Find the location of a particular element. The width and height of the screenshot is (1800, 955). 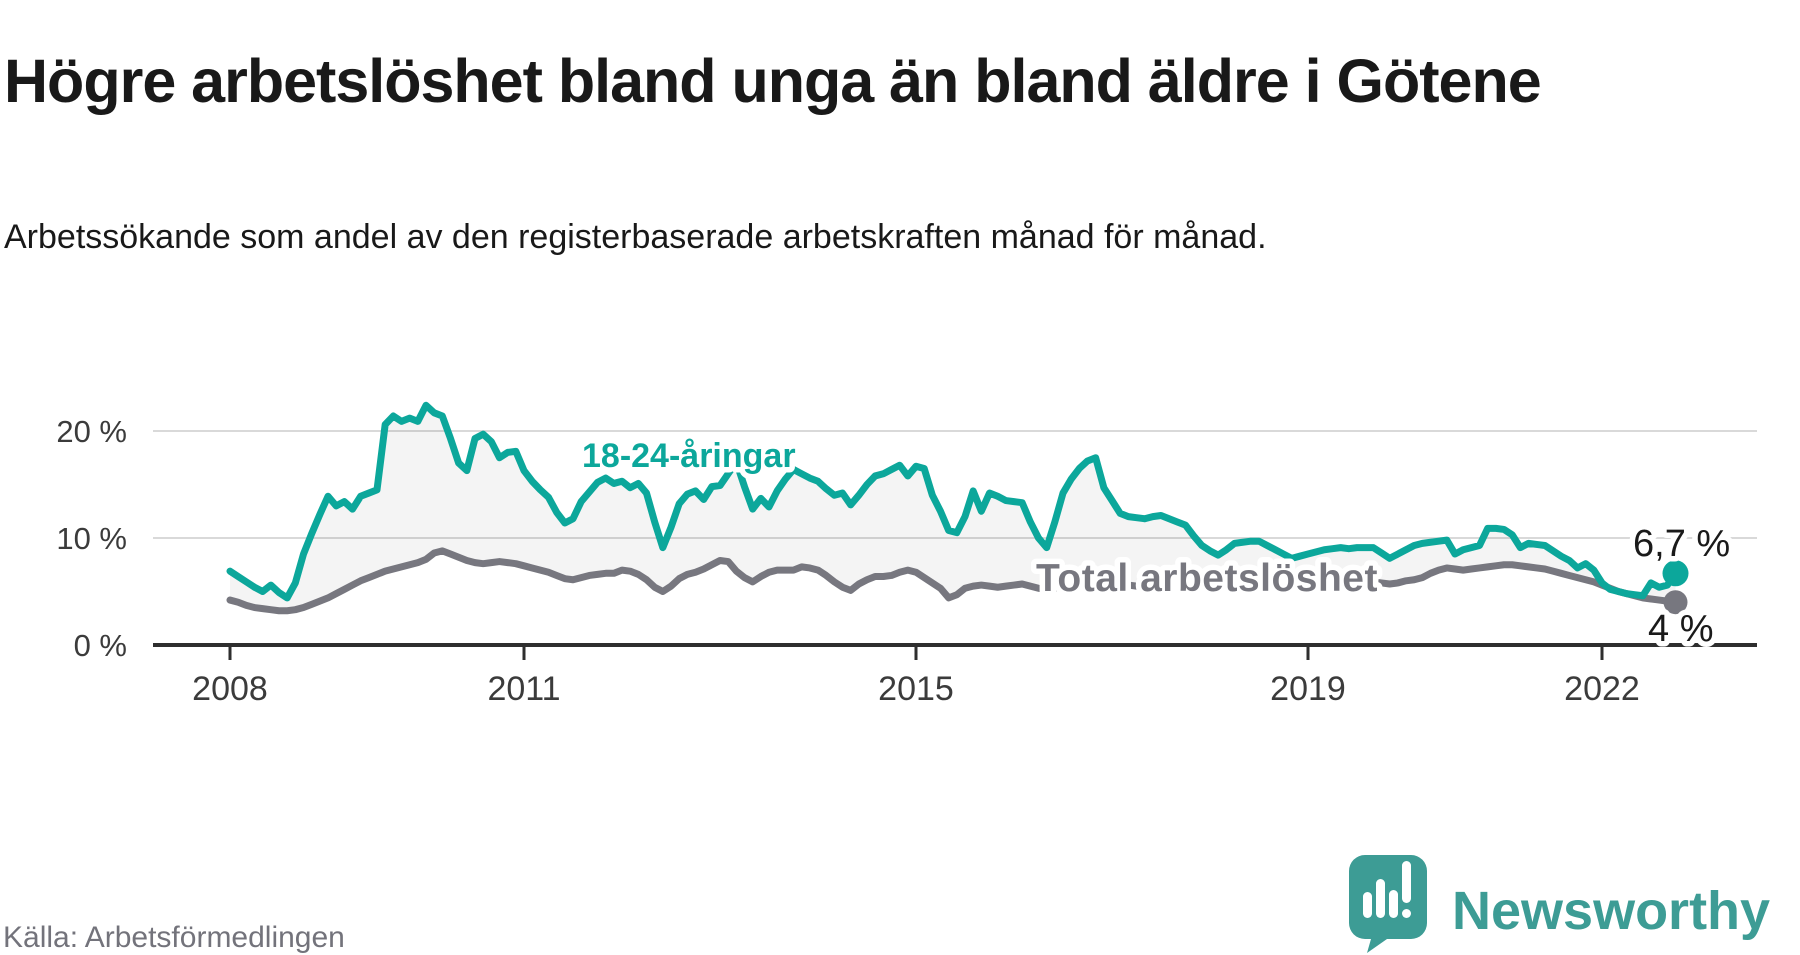

source-note: Källa: Arbetsförmedlingen is located at coordinates (174, 937).